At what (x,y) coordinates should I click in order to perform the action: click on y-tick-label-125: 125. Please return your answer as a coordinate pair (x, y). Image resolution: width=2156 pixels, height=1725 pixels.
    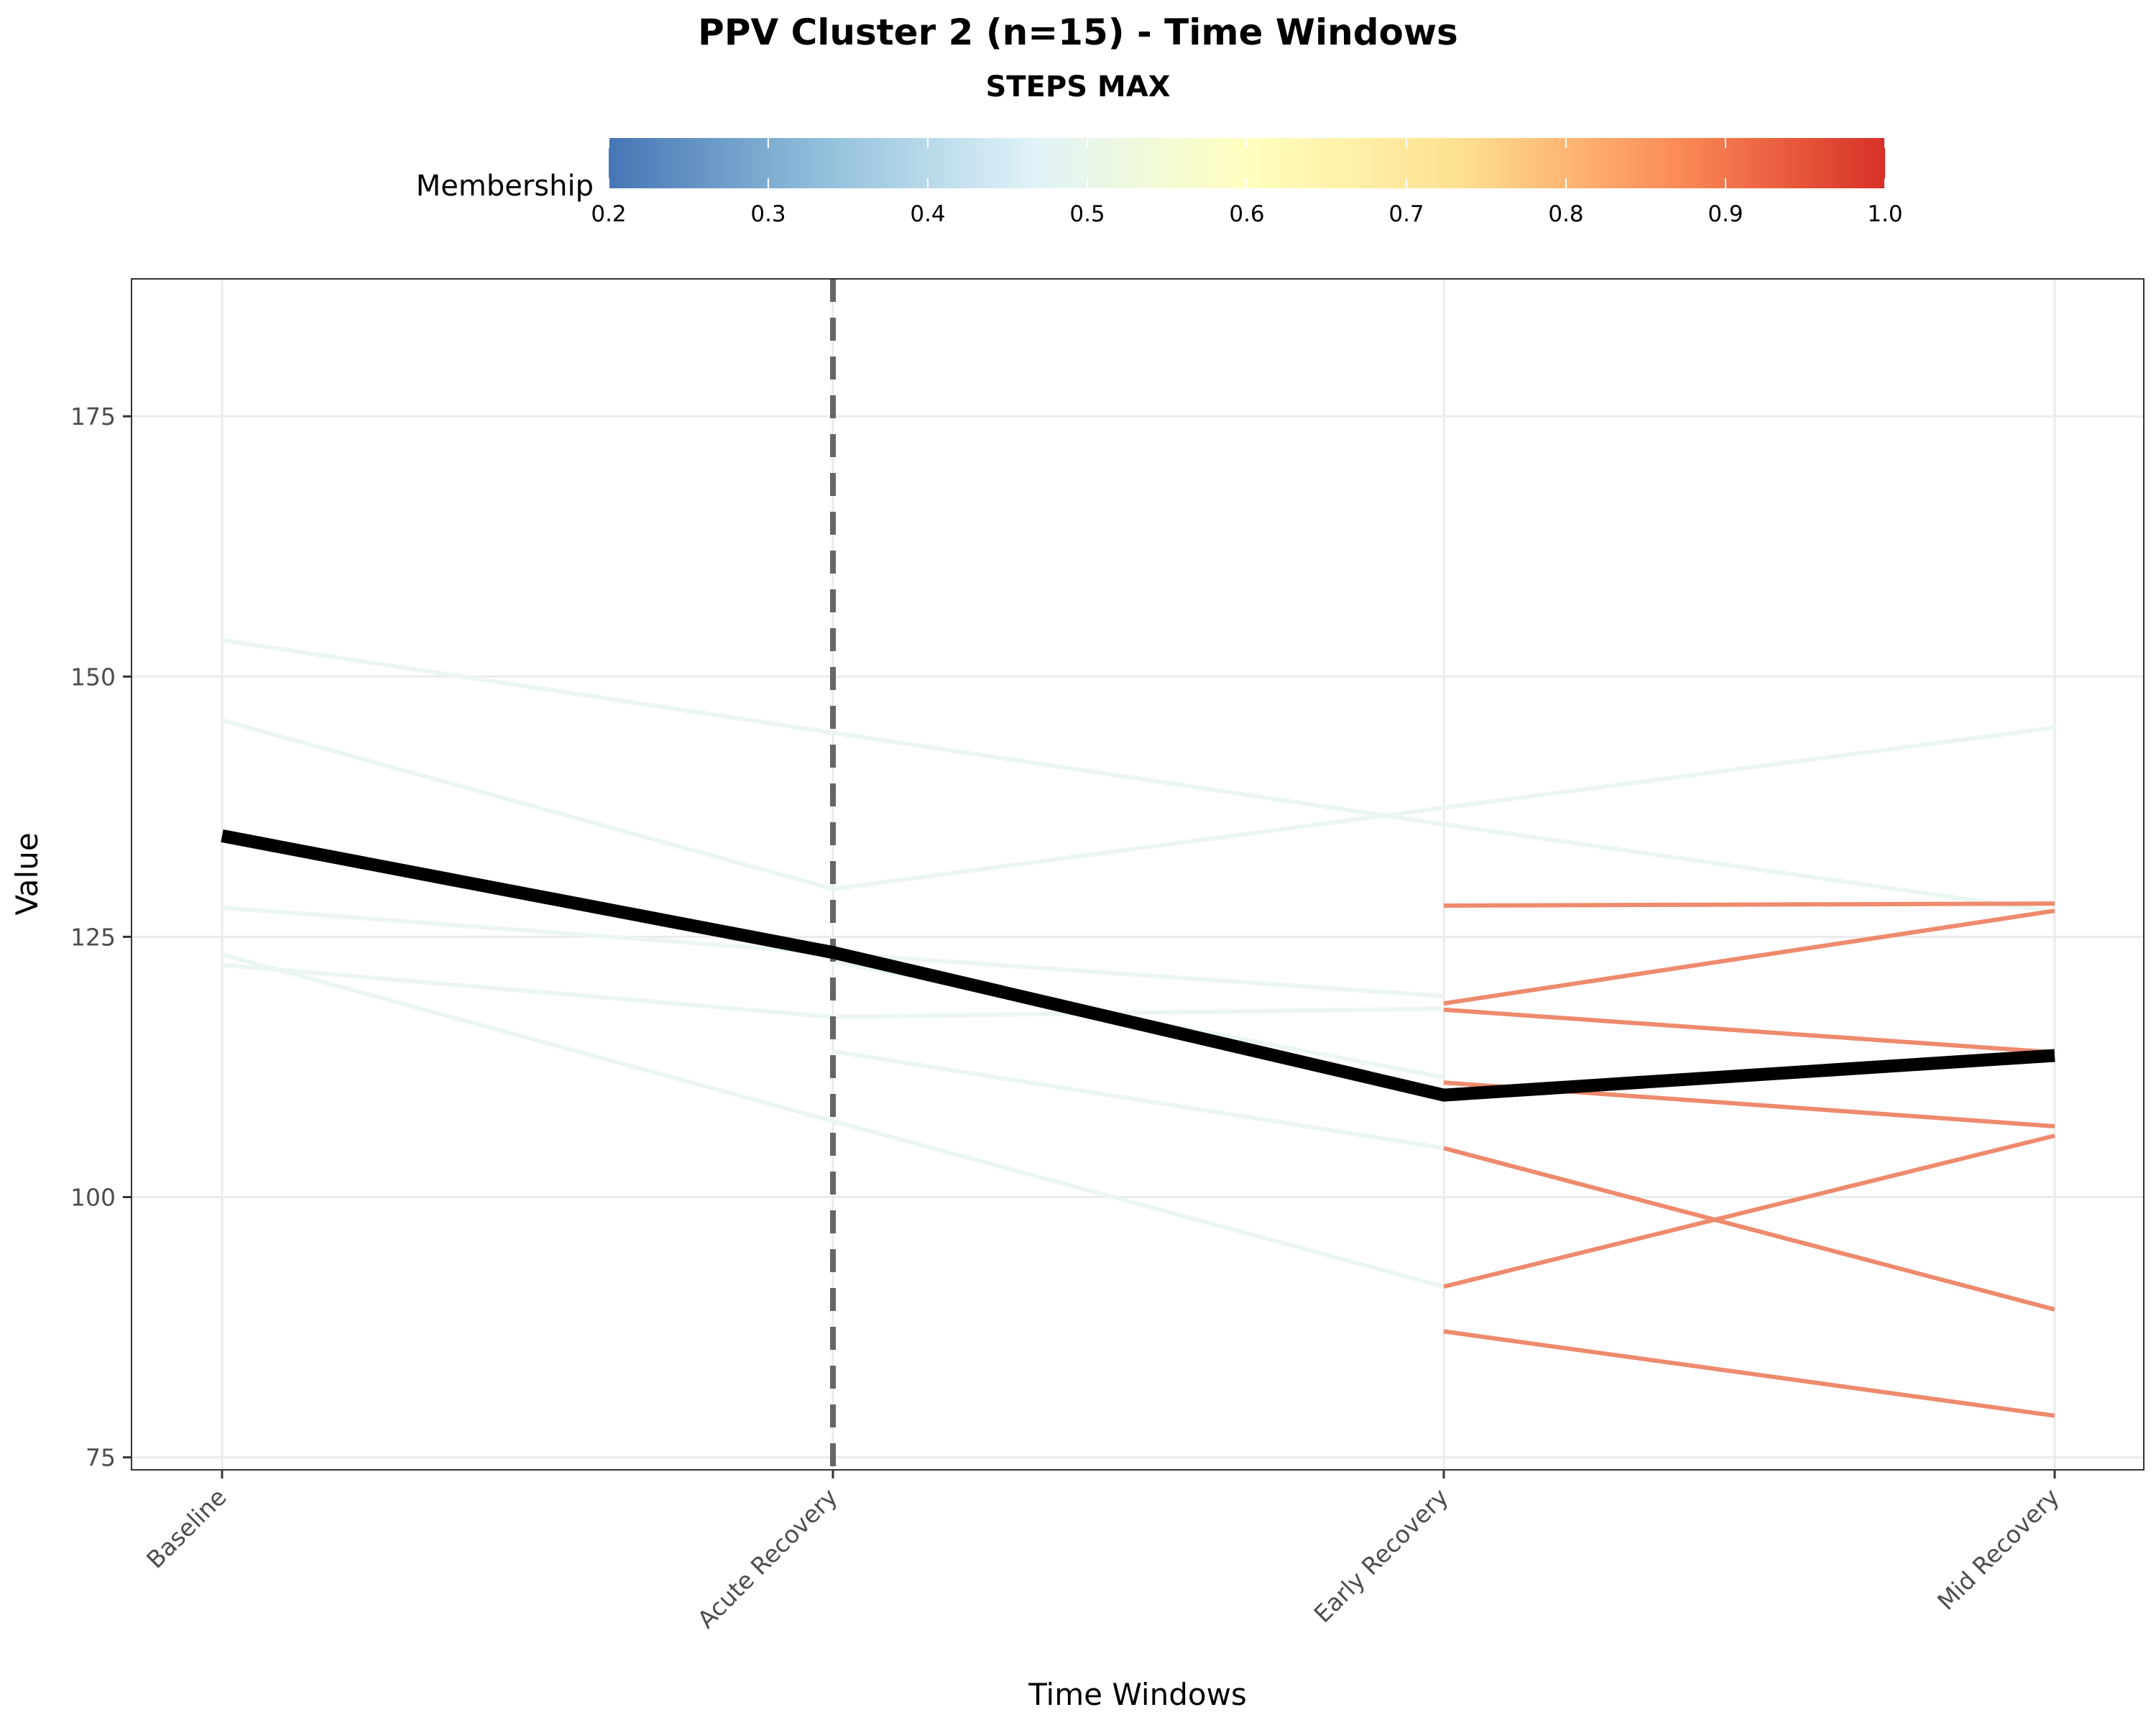
    Looking at the image, I should click on (93, 937).